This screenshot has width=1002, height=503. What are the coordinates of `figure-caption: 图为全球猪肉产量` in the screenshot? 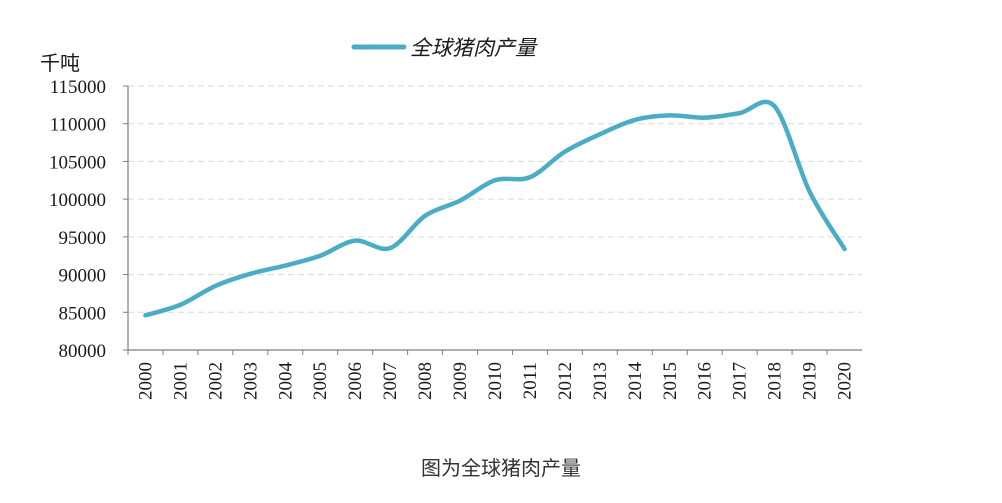 It's located at (501, 468).